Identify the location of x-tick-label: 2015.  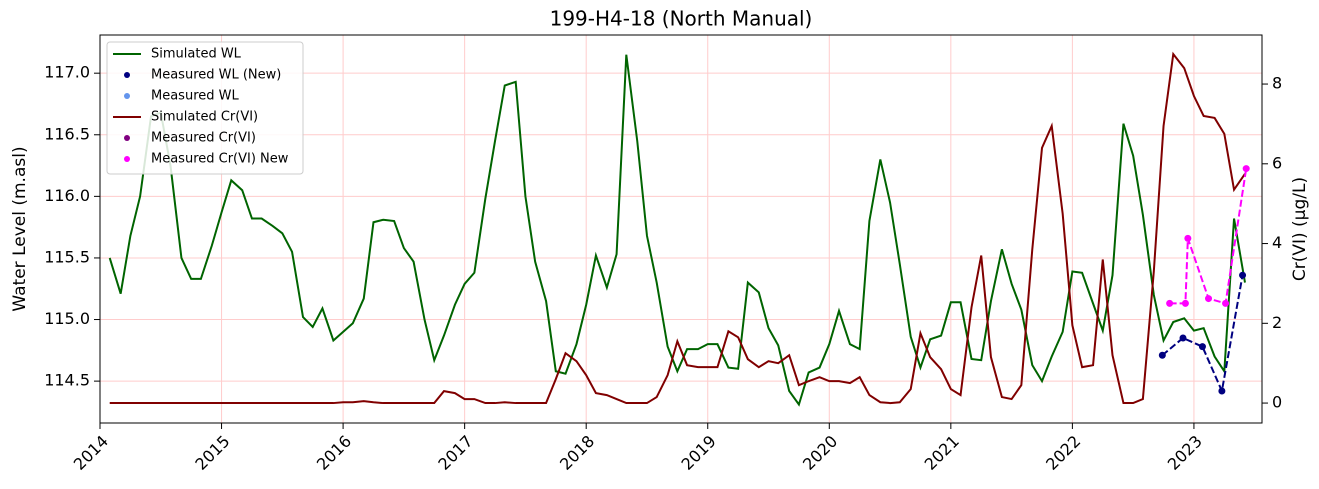
(212, 453).